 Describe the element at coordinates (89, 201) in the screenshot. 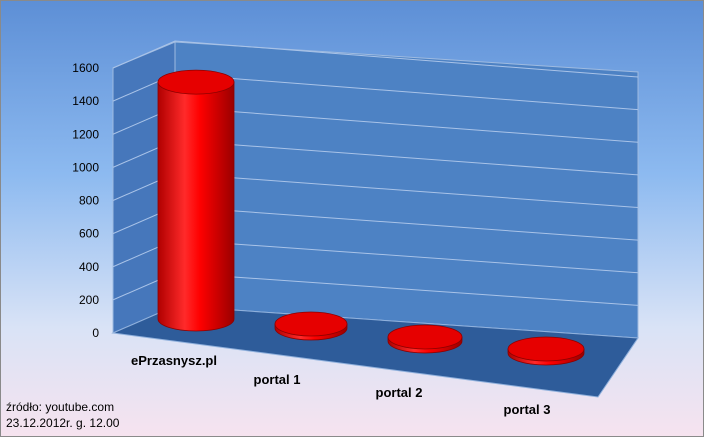

I see `y-tick-label: 800` at that location.